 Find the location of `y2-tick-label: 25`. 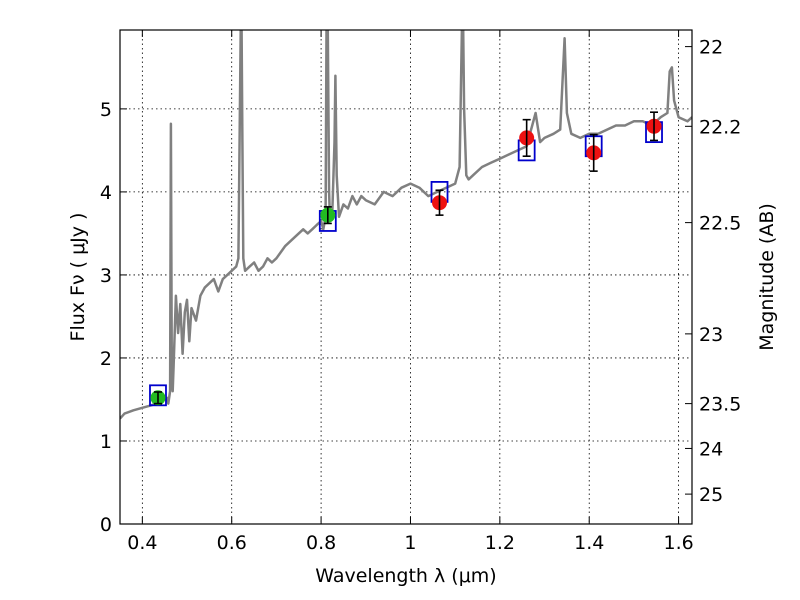

y2-tick-label: 25 is located at coordinates (711, 495).